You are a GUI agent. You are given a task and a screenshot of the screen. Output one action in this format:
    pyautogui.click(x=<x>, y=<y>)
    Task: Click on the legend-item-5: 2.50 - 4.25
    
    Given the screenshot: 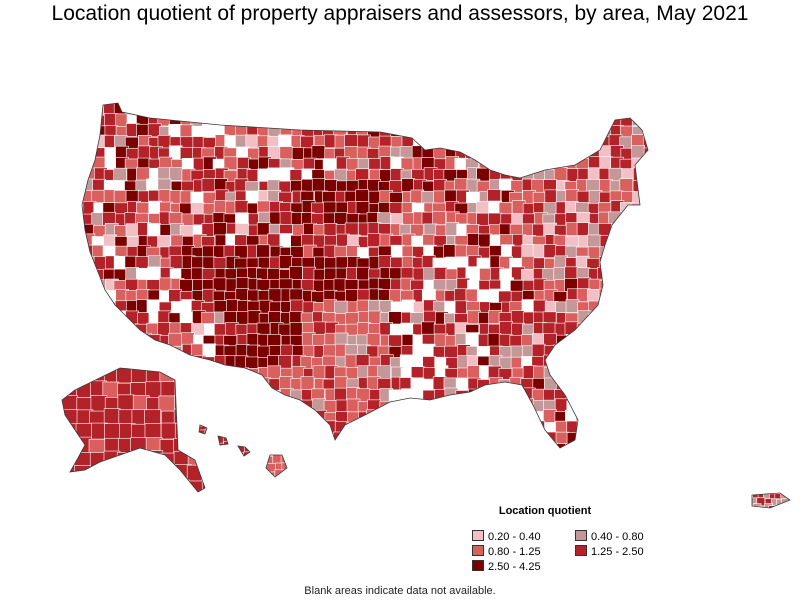 What is the action you would take?
    pyautogui.click(x=506, y=566)
    